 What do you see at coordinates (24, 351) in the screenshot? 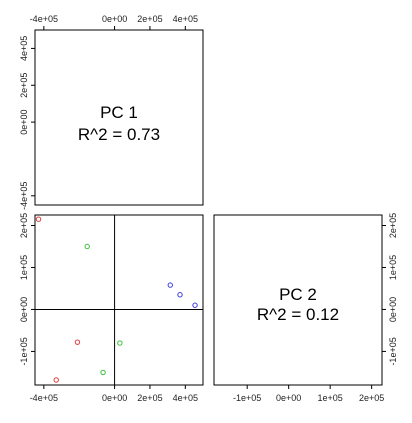
I see `scatter-y-axis-tick-label: -1e+05` at bounding box center [24, 351].